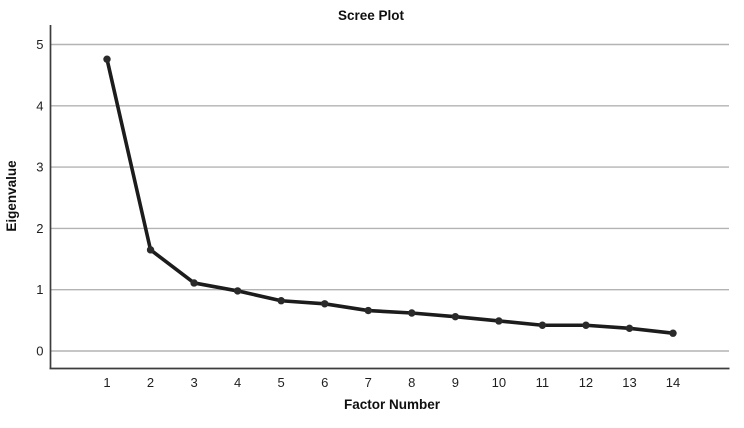 The image size is (744, 428). Describe the element at coordinates (391, 382) in the screenshot. I see `x-tick-labels: 1 2 3 4 5 6 7 8 9 10 11 12 13 14` at that location.